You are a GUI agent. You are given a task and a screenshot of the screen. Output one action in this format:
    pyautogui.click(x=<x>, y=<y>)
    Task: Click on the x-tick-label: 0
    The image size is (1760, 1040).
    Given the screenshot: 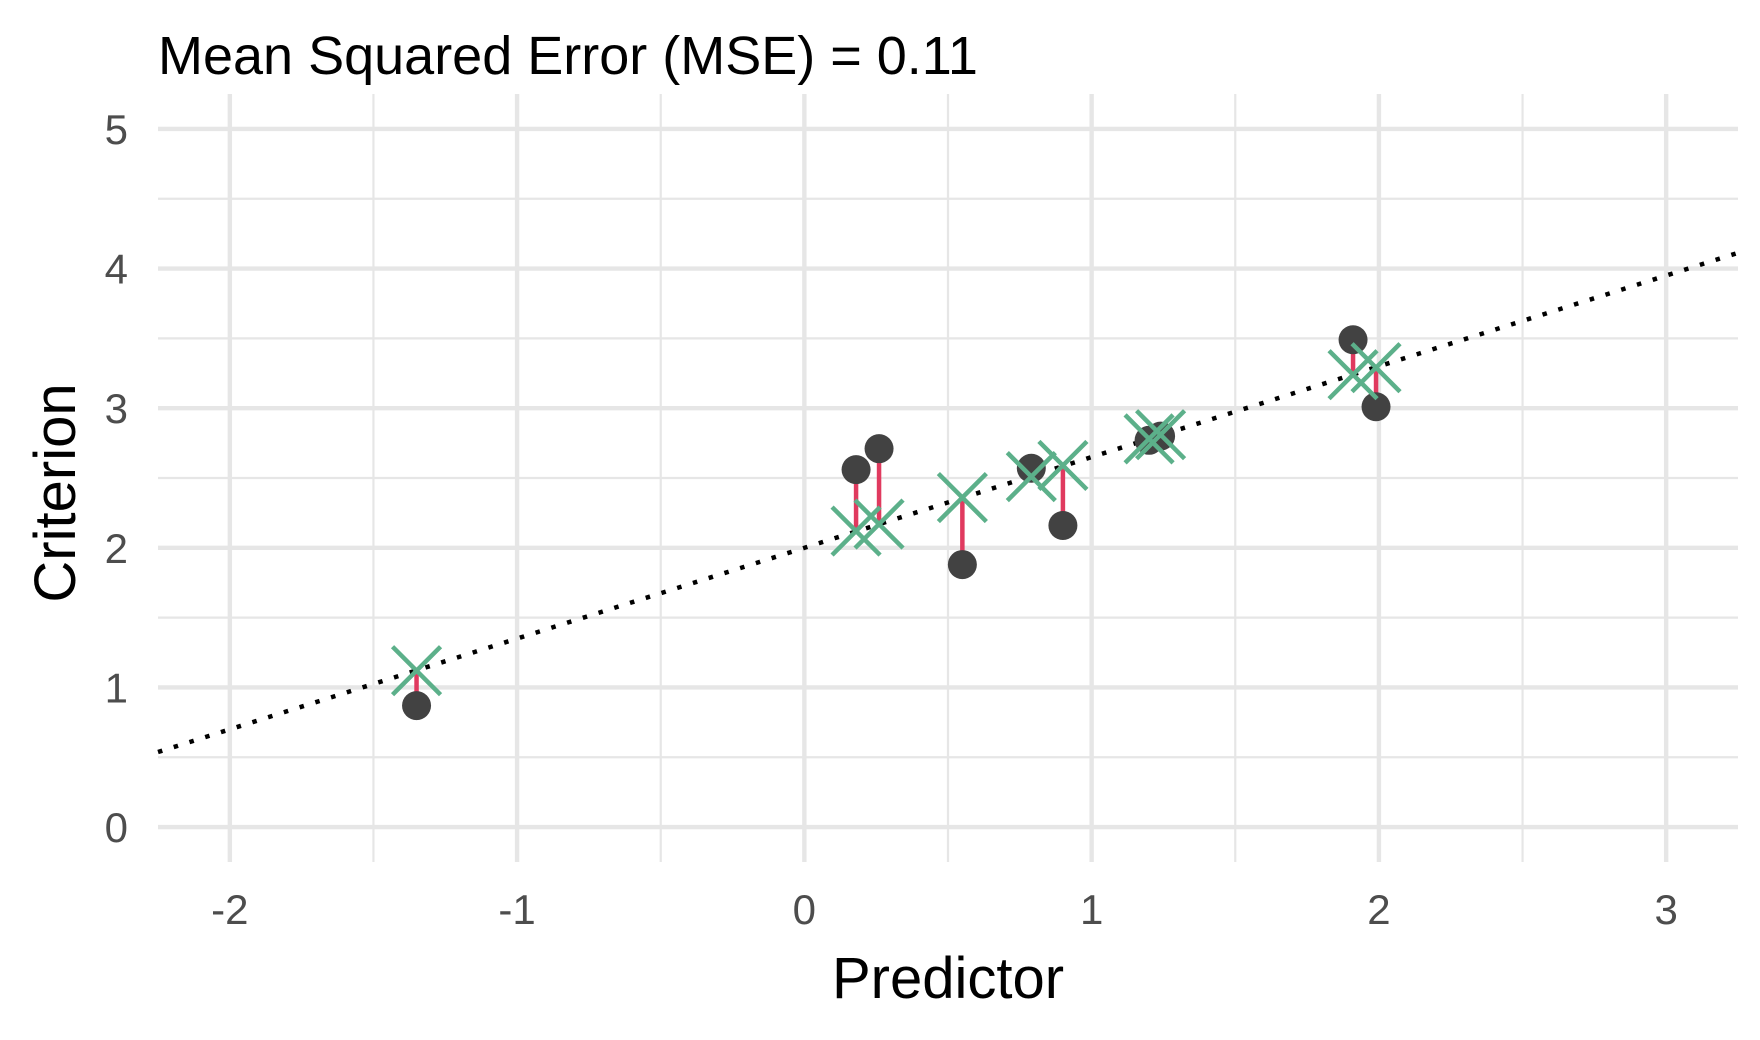 What is the action you would take?
    pyautogui.click(x=804, y=909)
    